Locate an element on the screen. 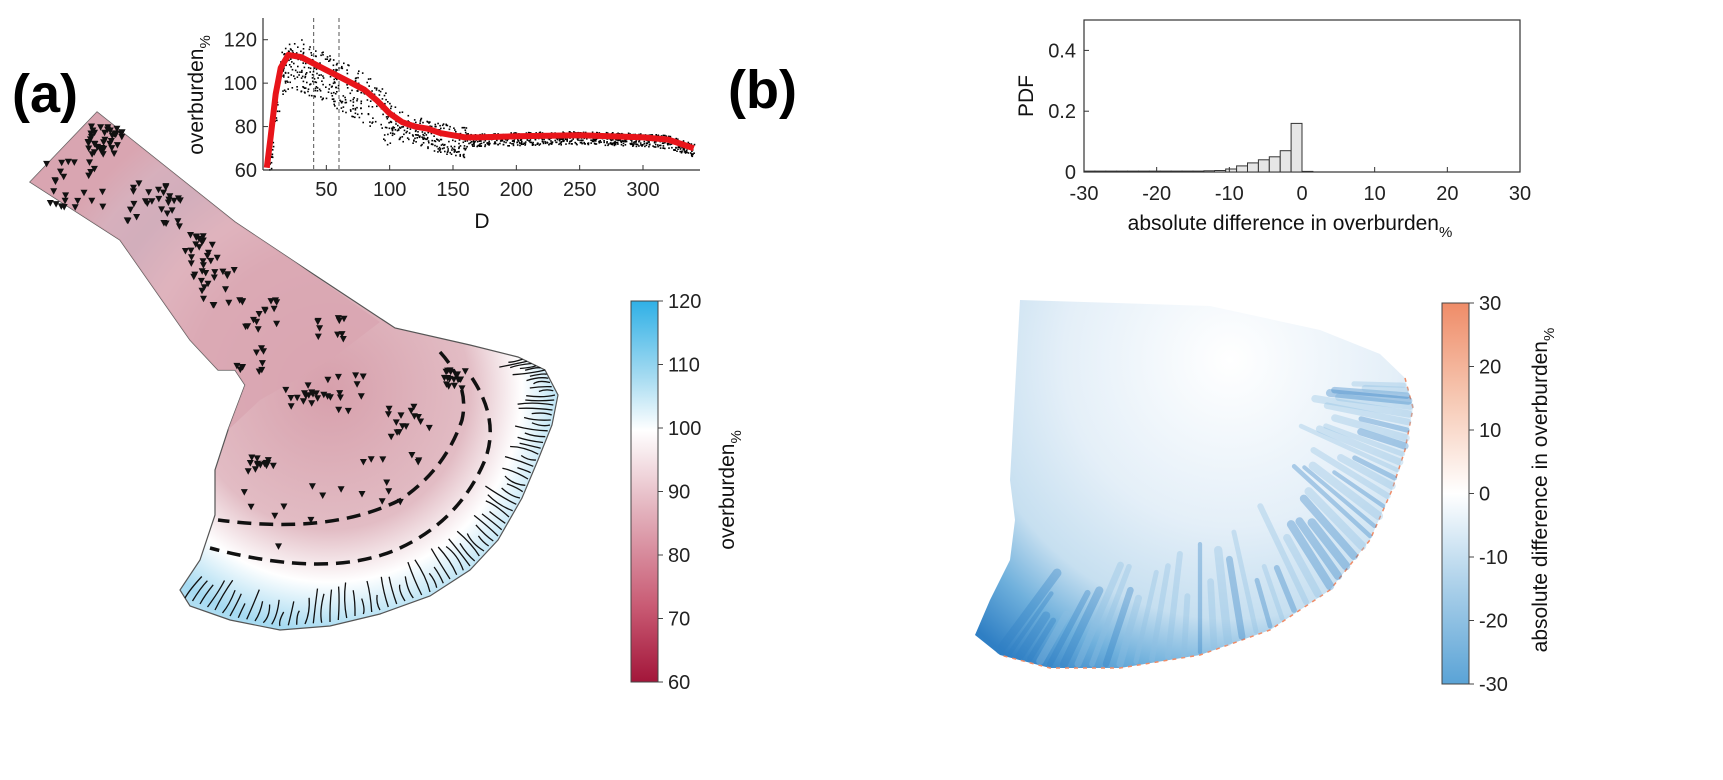  inset-x-tick-label: 200 is located at coordinates (516, 190).